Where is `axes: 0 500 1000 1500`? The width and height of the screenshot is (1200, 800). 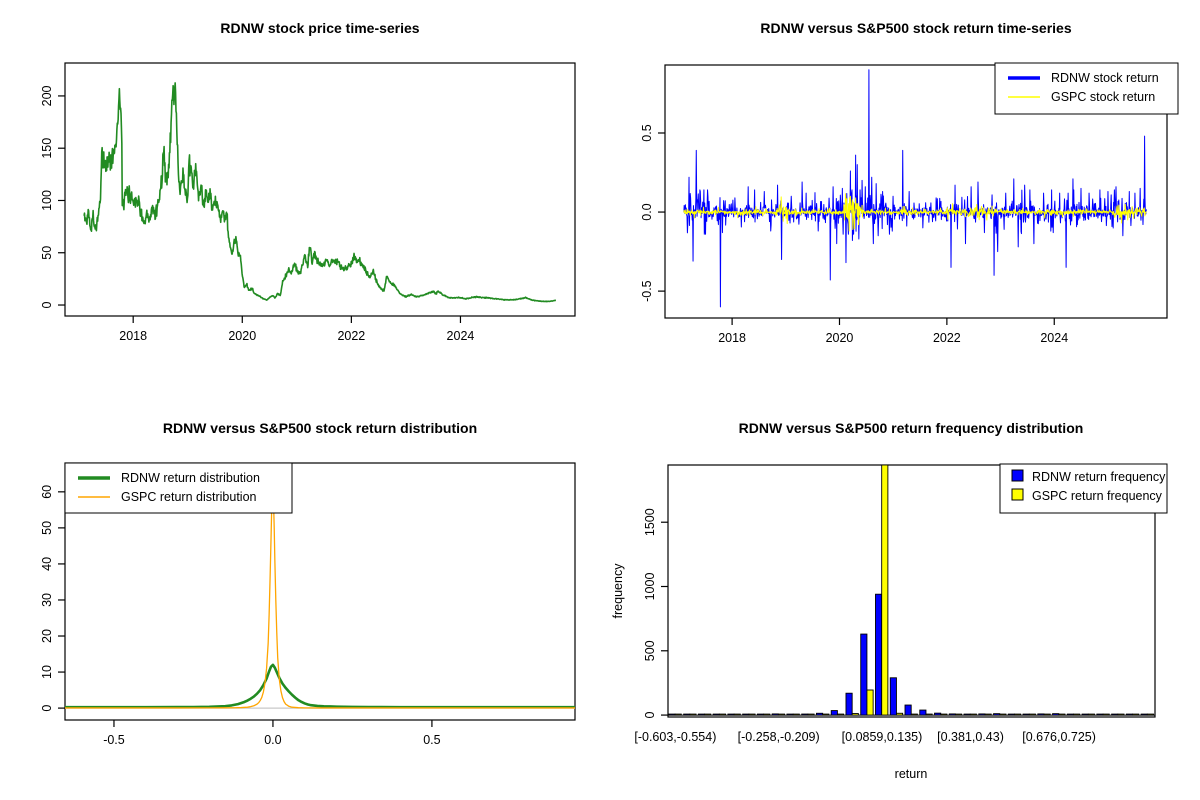
axes: 0 500 1000 1500 is located at coordinates (899, 591).